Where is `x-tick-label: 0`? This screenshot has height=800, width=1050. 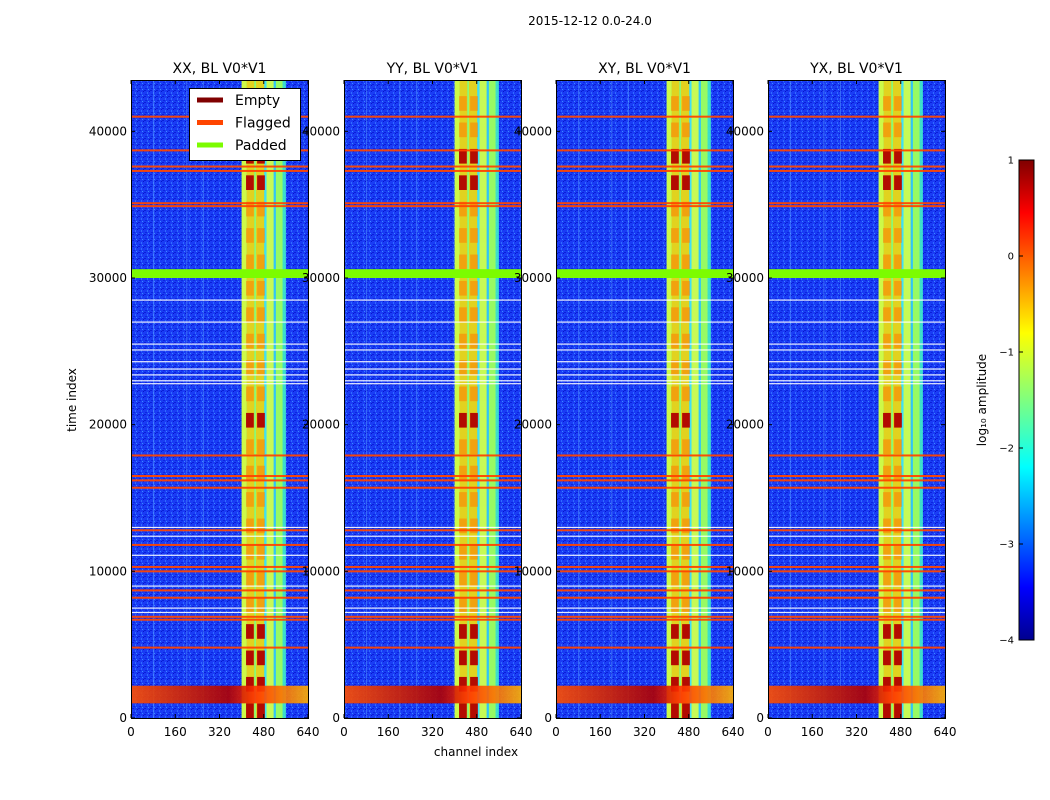
x-tick-label: 0 is located at coordinates (344, 732).